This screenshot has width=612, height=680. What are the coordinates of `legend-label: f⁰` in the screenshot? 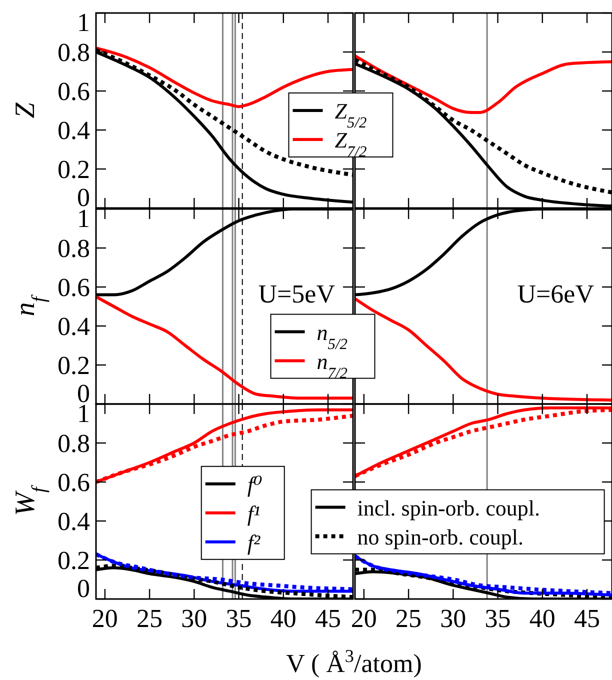 It's located at (254, 484).